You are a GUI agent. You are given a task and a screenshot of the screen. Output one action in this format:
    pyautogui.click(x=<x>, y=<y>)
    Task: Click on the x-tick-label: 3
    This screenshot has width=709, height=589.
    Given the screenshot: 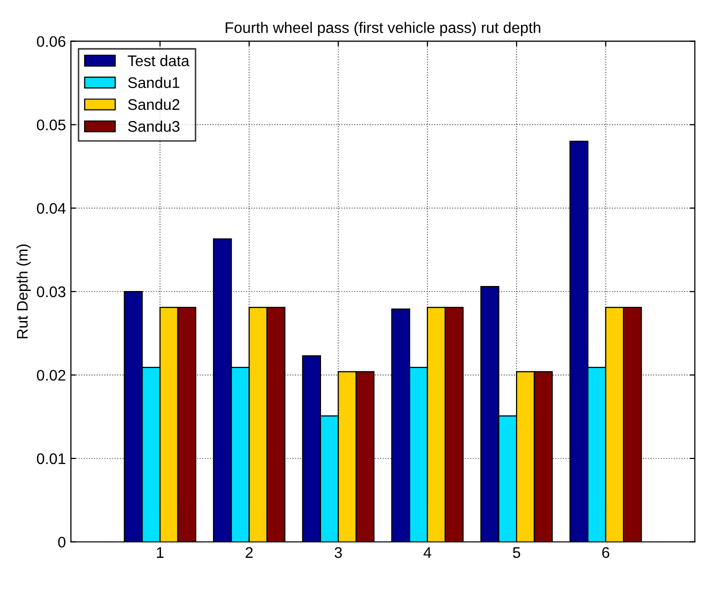 What is the action you would take?
    pyautogui.click(x=338, y=552)
    